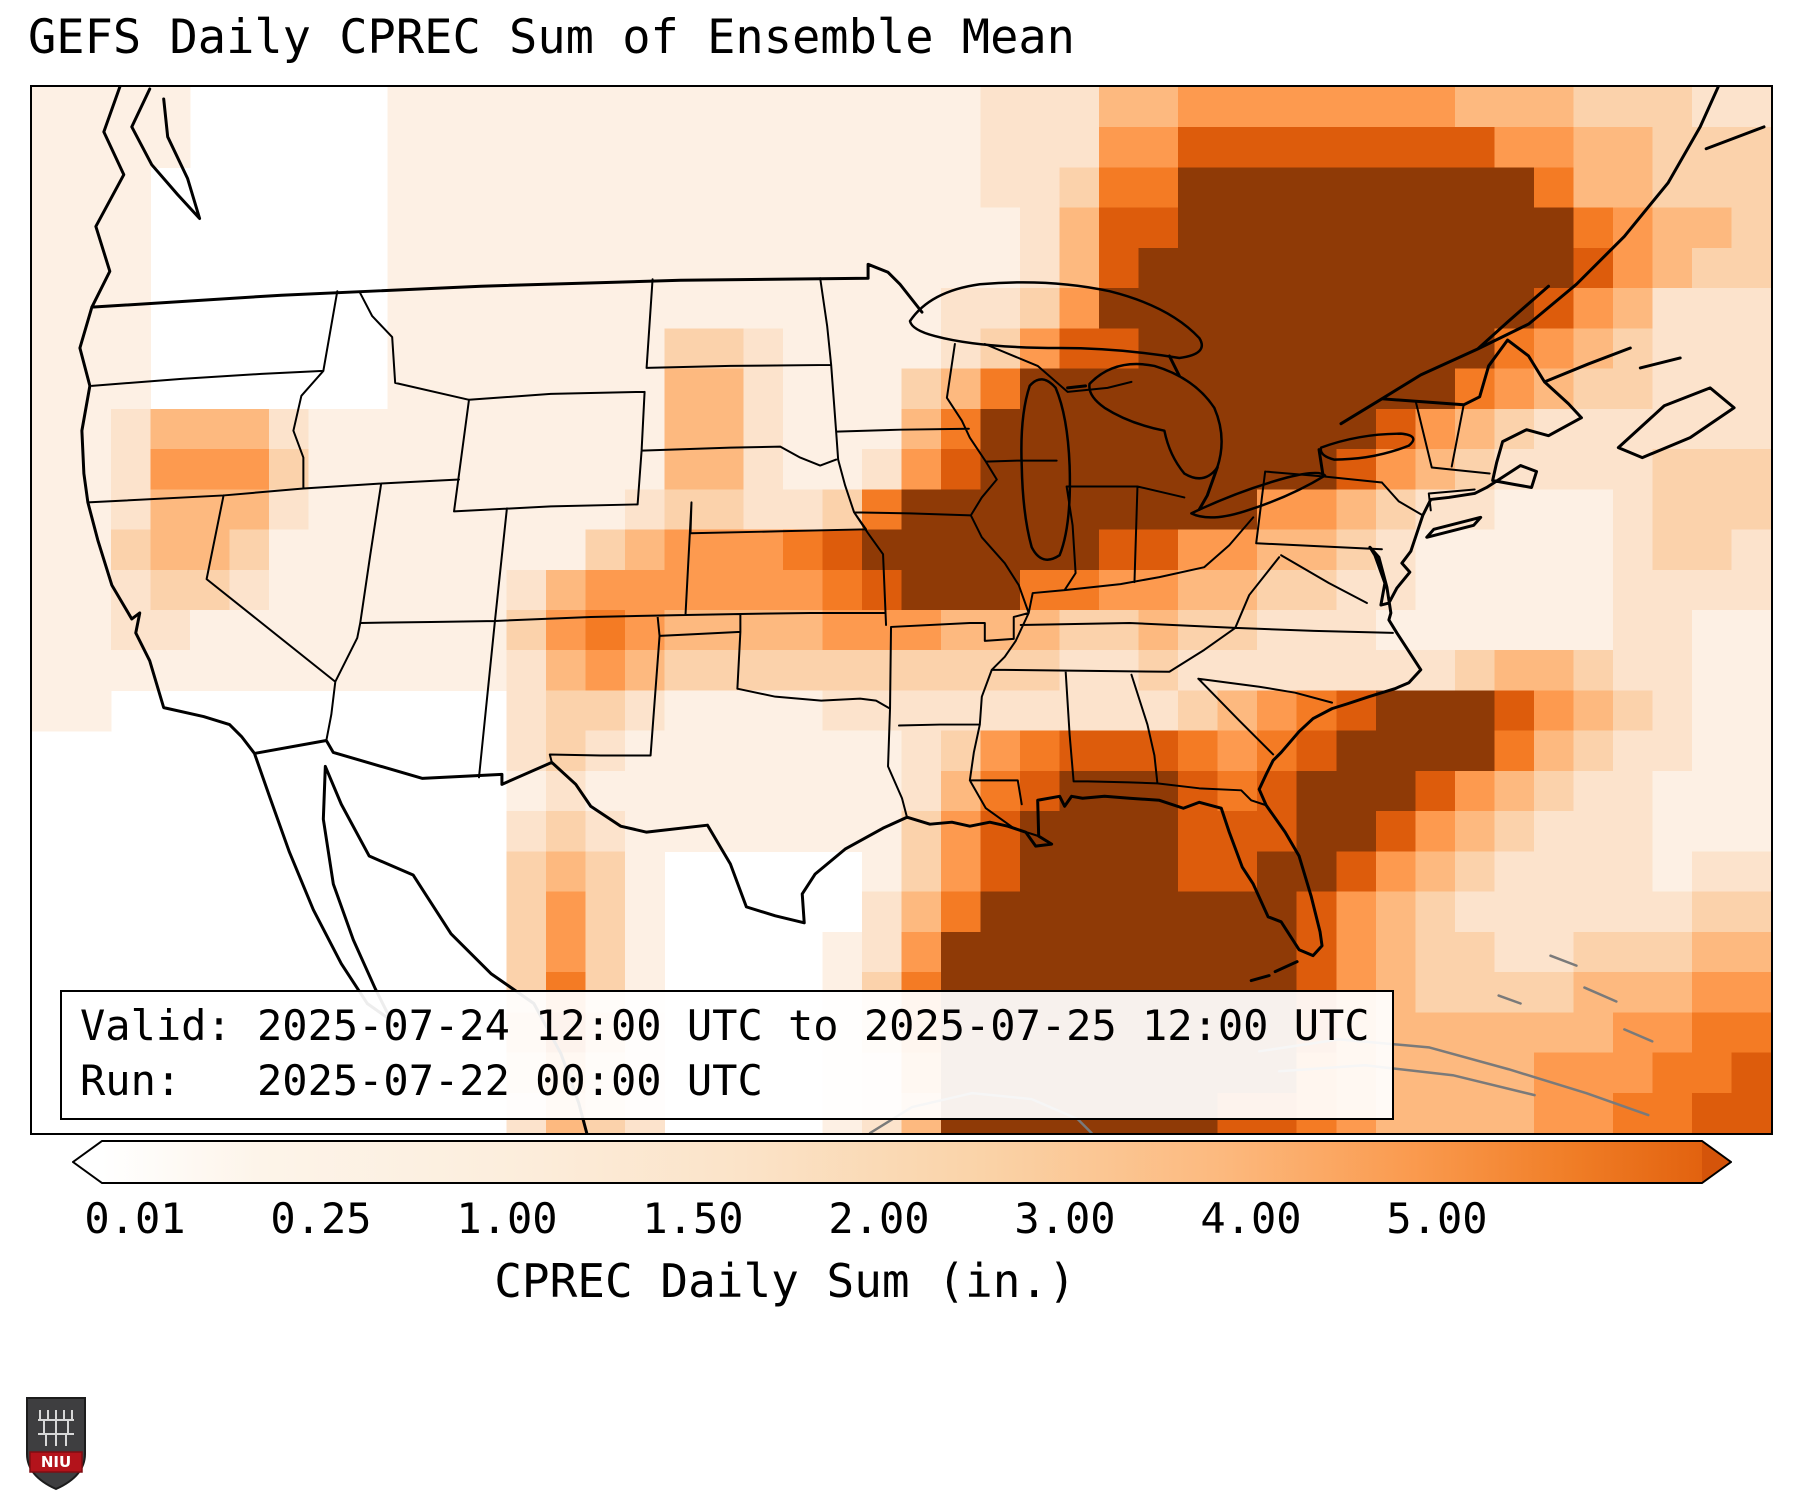 This screenshot has height=1500, width=1803. What do you see at coordinates (421, 1080) in the screenshot?
I see `run-time-text: Run: 2025-07-22 00:00 UTC` at bounding box center [421, 1080].